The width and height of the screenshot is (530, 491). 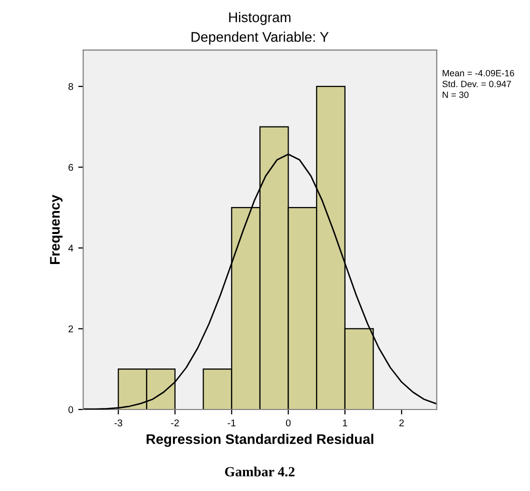 What do you see at coordinates (71, 248) in the screenshot?
I see `y-tick-label: 4` at bounding box center [71, 248].